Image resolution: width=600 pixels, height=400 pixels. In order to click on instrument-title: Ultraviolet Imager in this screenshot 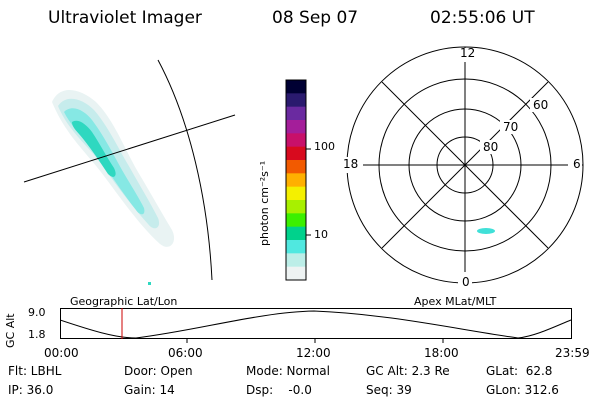, I will do `click(125, 18)`.